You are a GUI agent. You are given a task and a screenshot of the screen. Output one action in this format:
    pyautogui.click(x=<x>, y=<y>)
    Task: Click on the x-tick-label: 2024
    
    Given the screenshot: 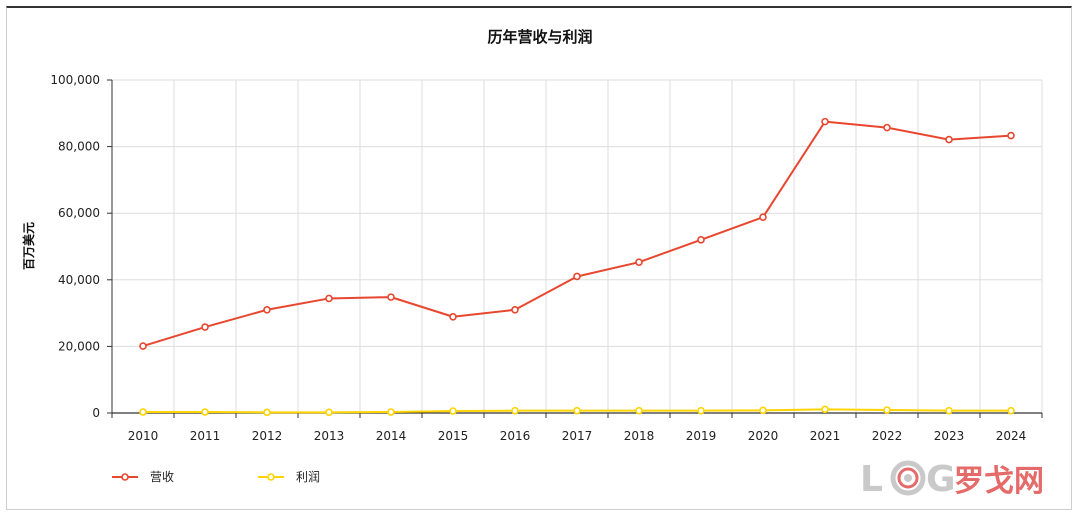 What is the action you would take?
    pyautogui.click(x=1011, y=436)
    